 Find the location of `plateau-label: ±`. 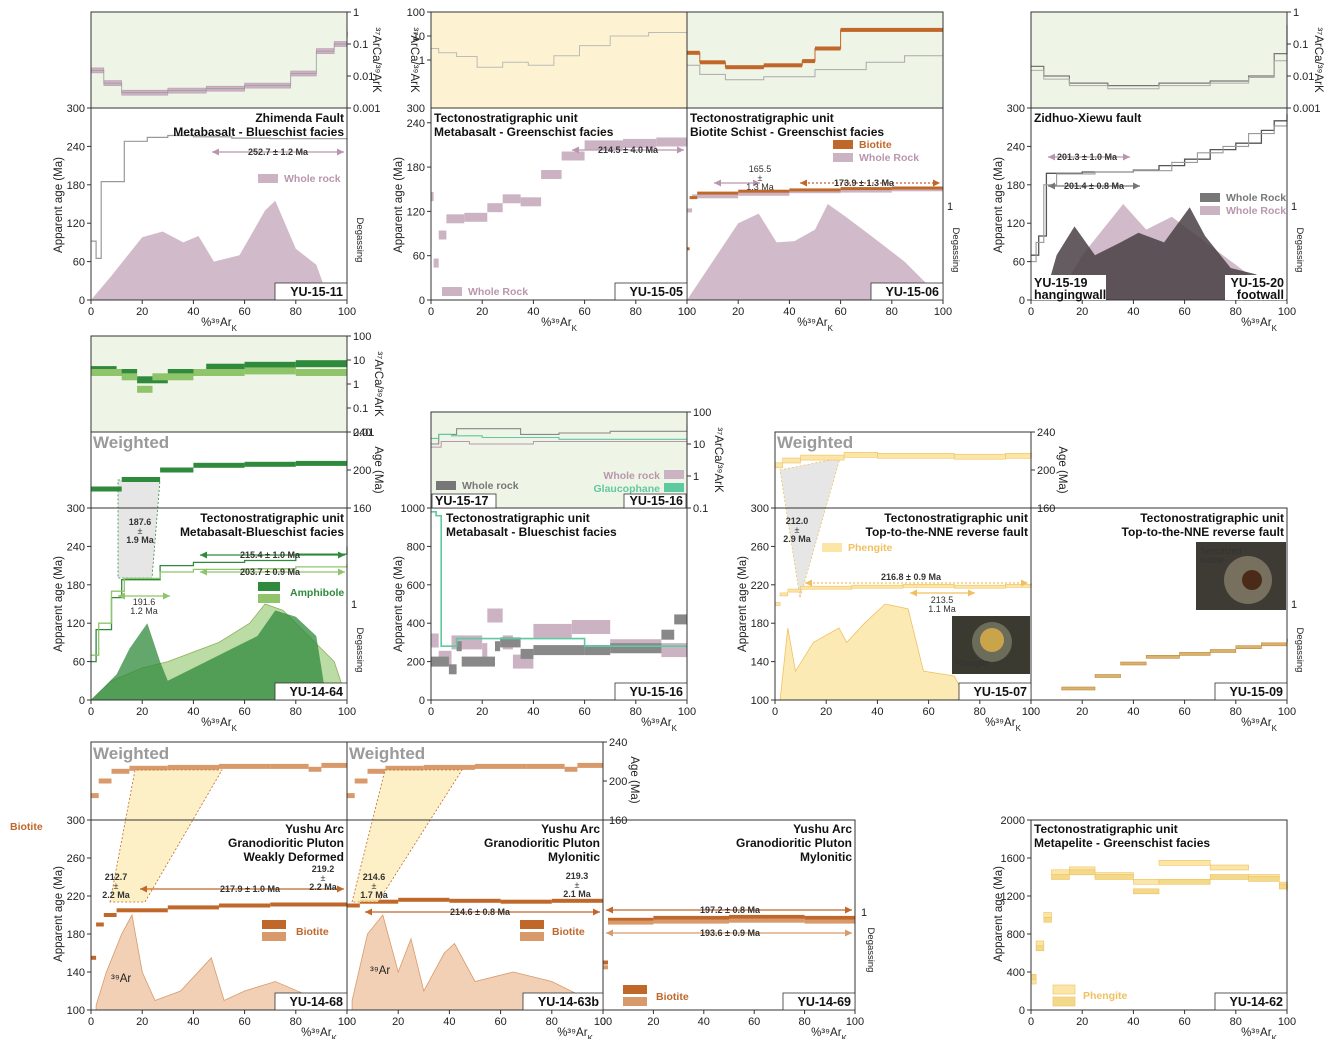

plateau-label: ± is located at coordinates (760, 178).